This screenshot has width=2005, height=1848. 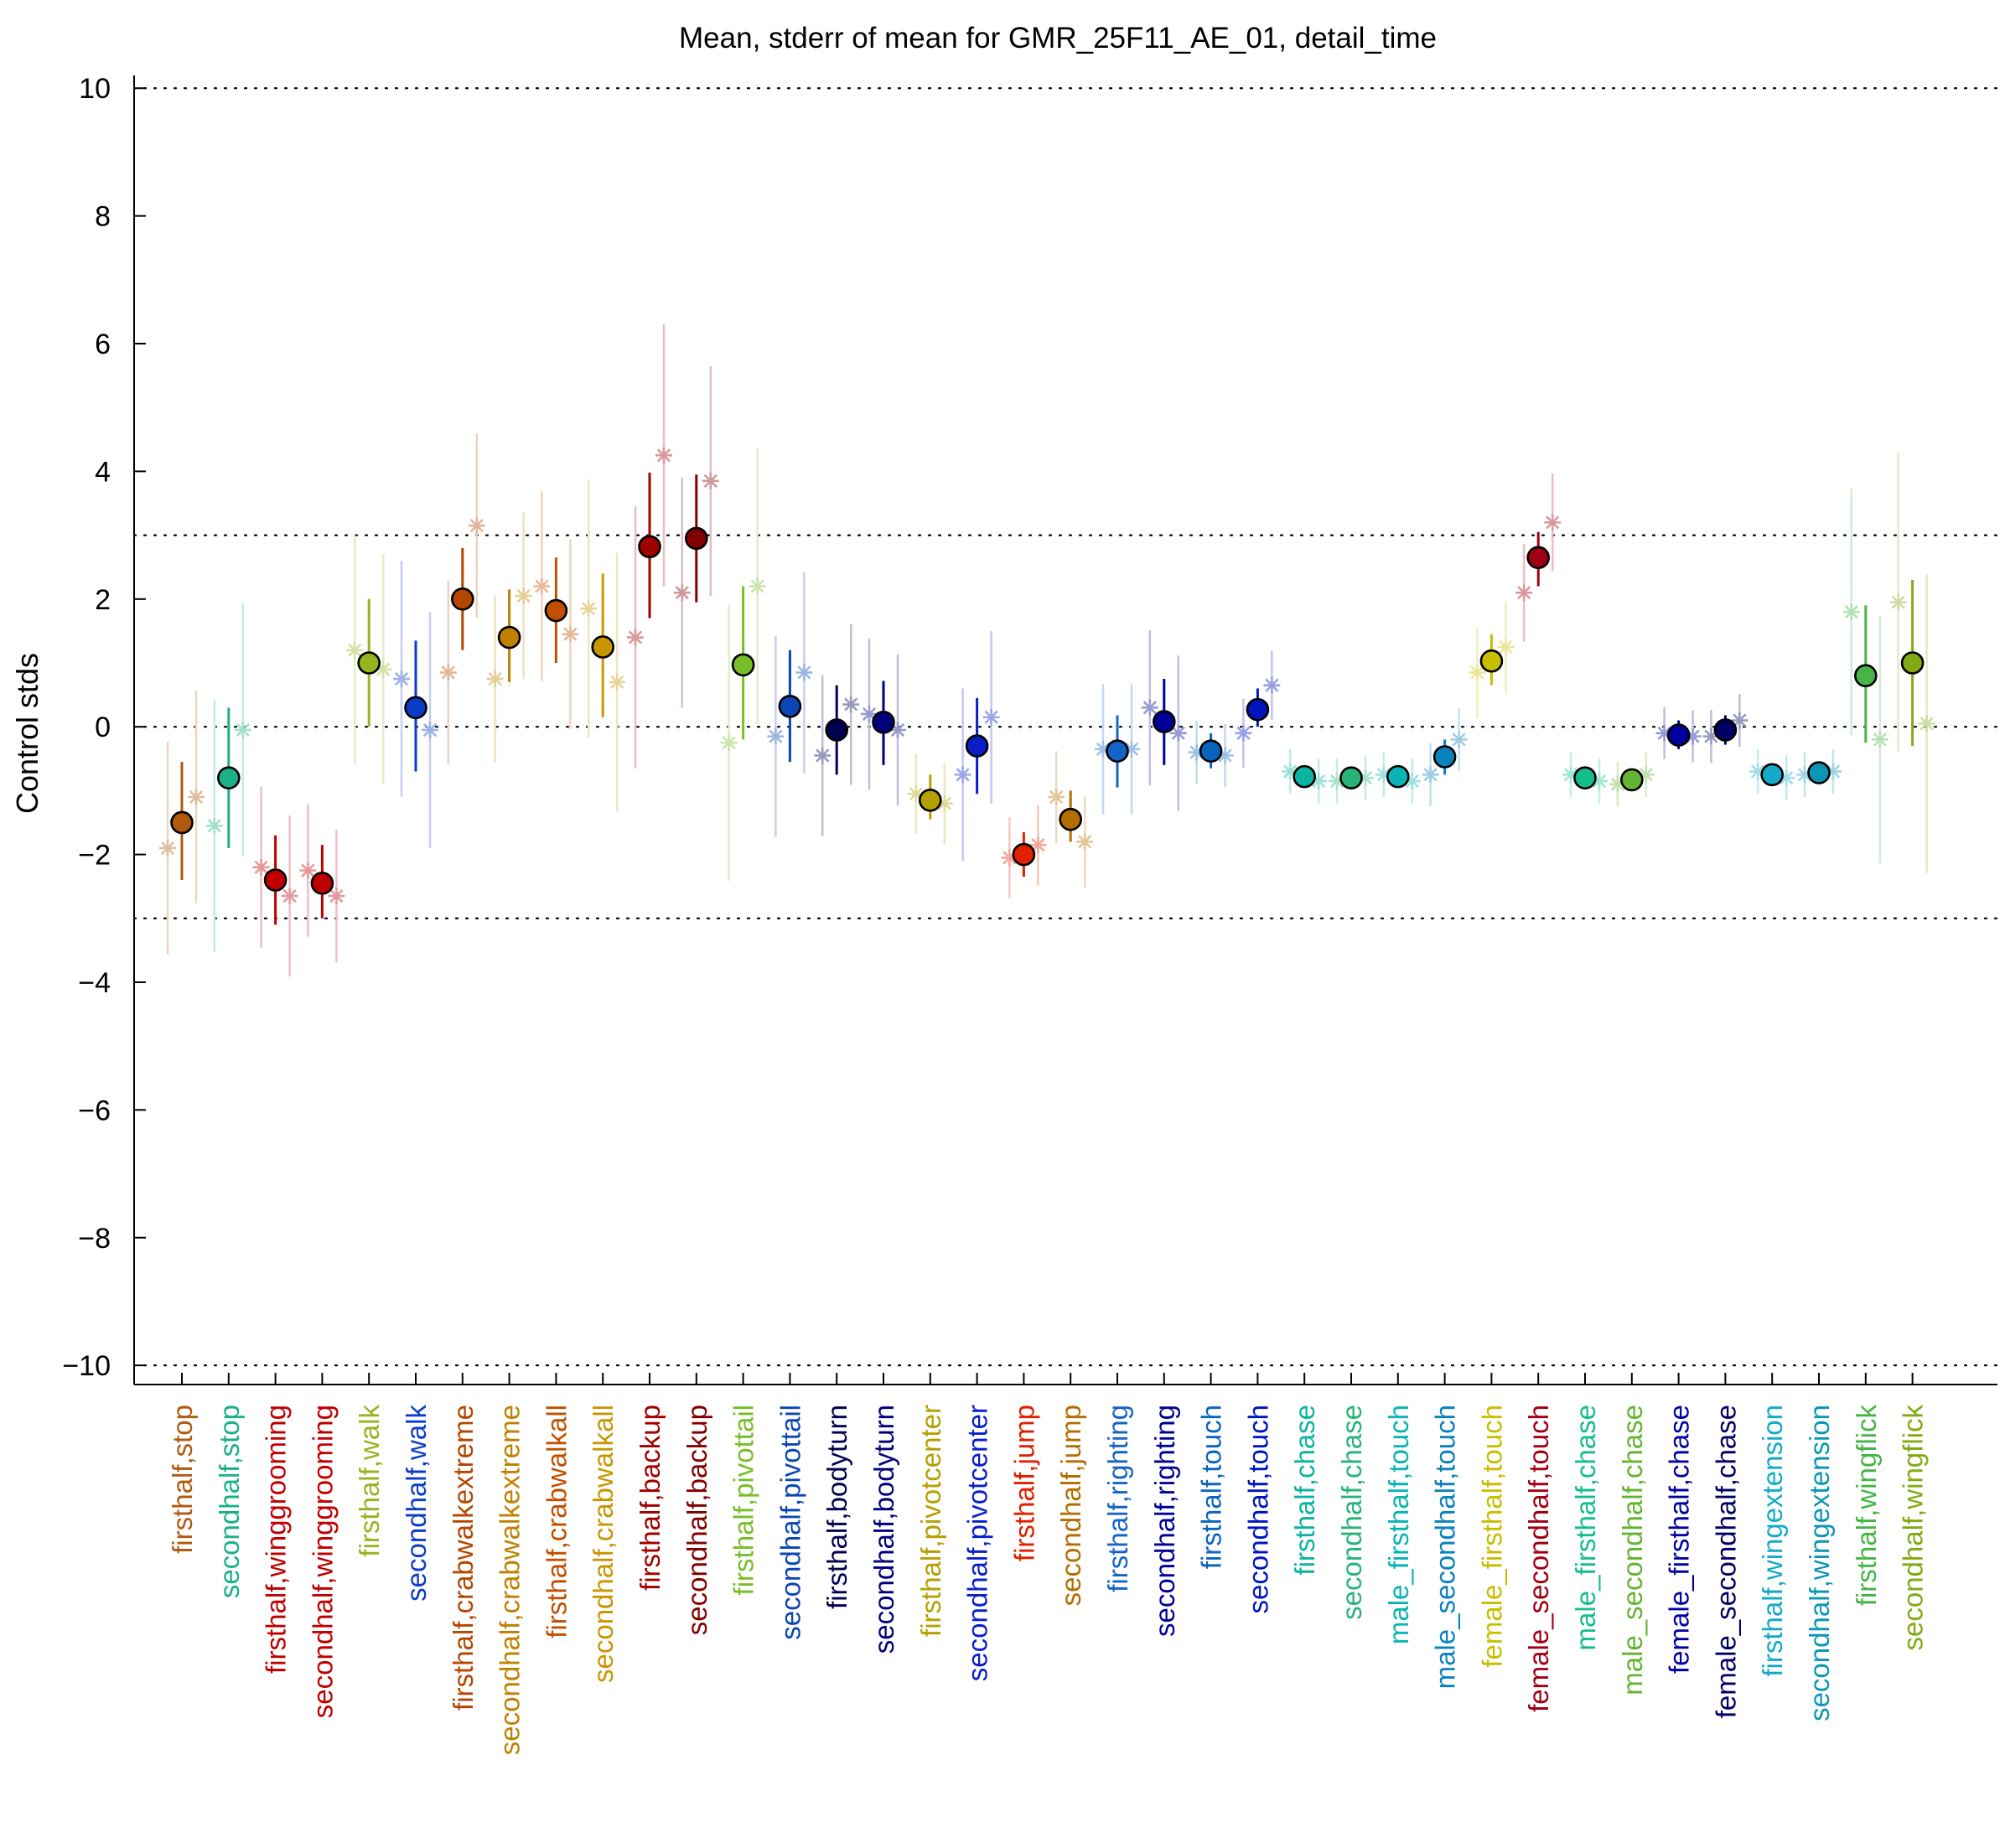 What do you see at coordinates (696, 1520) in the screenshot?
I see `x-tick-label: secondhalf,backup` at bounding box center [696, 1520].